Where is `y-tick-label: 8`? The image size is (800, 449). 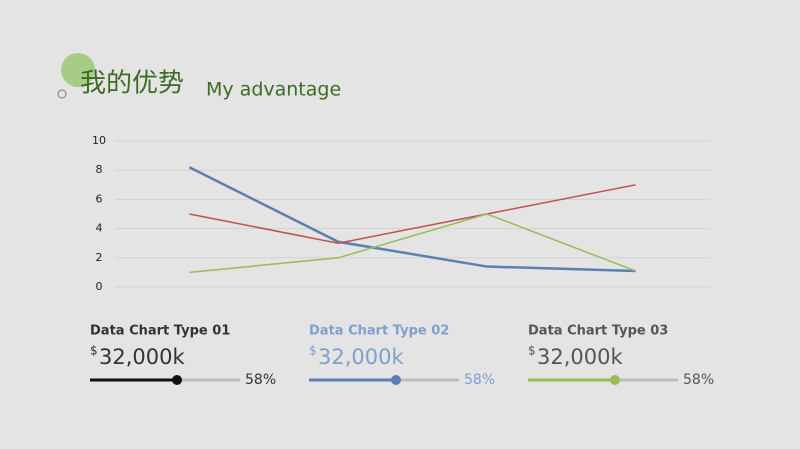 y-tick-label: 8 is located at coordinates (99, 169).